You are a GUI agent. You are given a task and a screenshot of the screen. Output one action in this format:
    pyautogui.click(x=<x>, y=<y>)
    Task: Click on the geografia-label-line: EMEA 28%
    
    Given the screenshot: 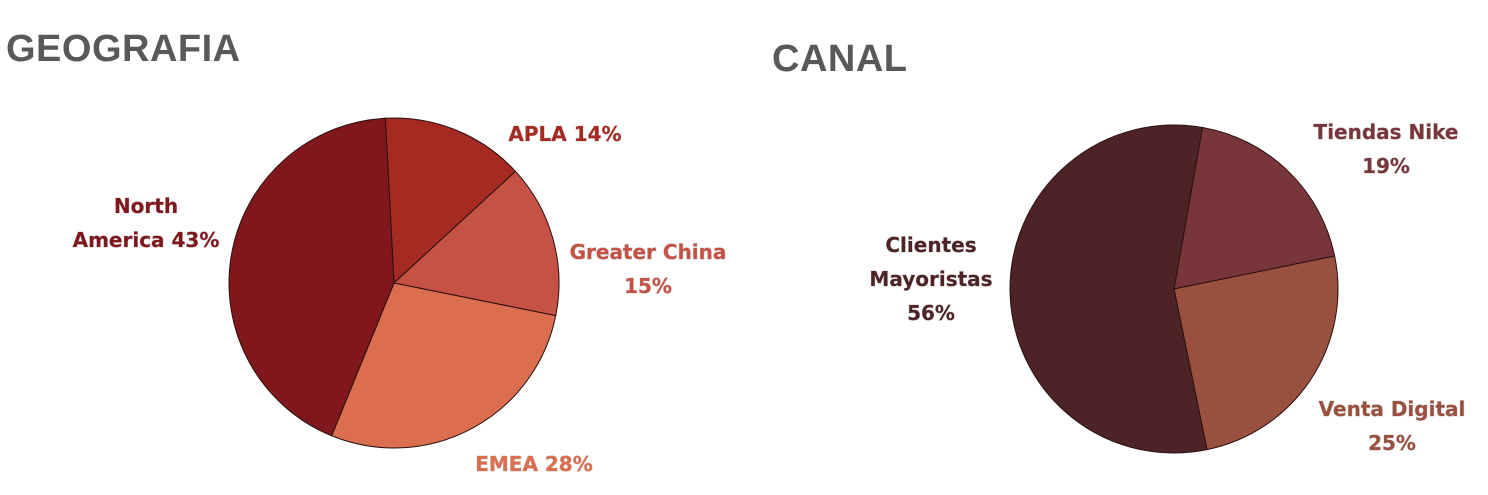 What is the action you would take?
    pyautogui.click(x=534, y=464)
    